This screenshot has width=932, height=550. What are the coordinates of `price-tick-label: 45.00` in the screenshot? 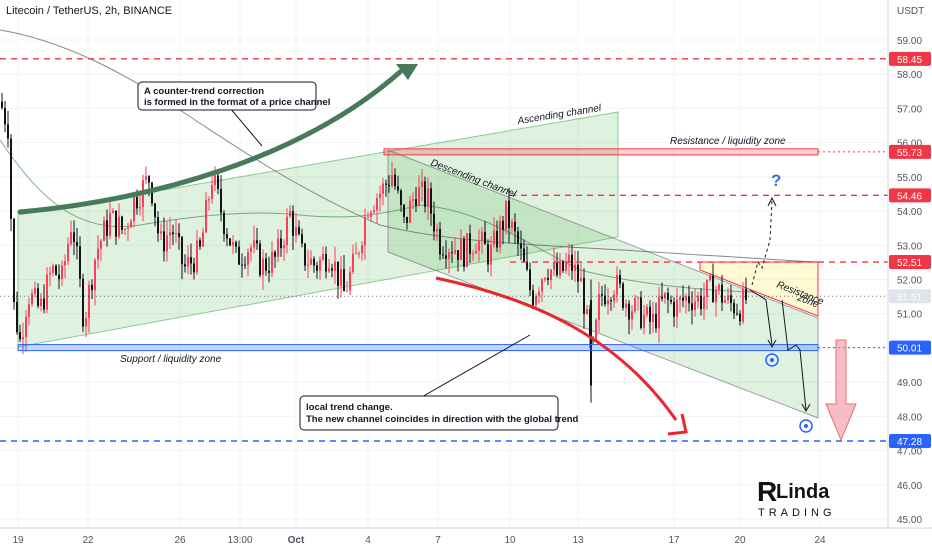 It's located at (909, 520).